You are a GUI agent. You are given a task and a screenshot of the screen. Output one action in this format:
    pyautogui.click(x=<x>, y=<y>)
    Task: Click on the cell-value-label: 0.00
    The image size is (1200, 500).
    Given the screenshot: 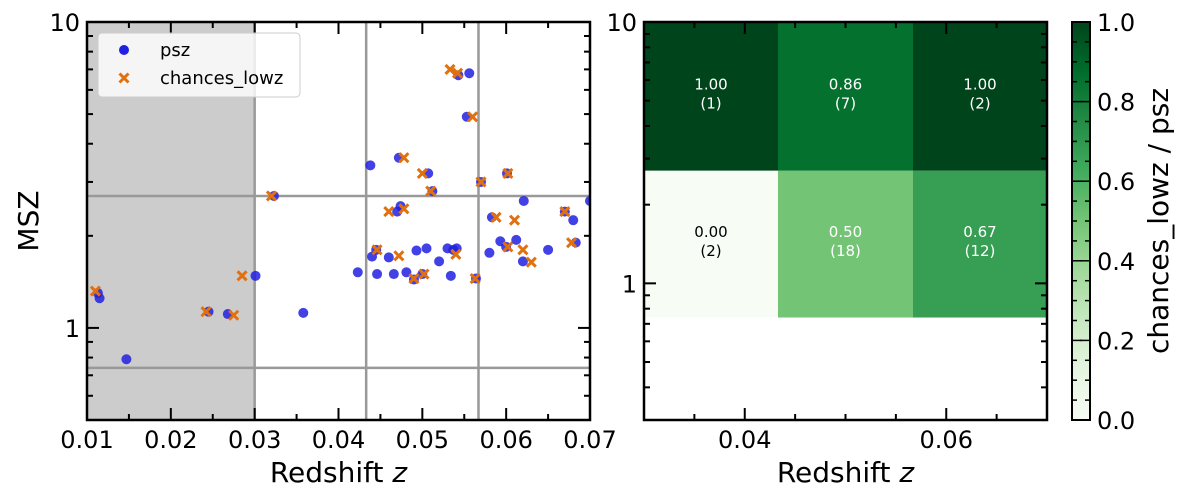 What is the action you would take?
    pyautogui.click(x=710, y=232)
    